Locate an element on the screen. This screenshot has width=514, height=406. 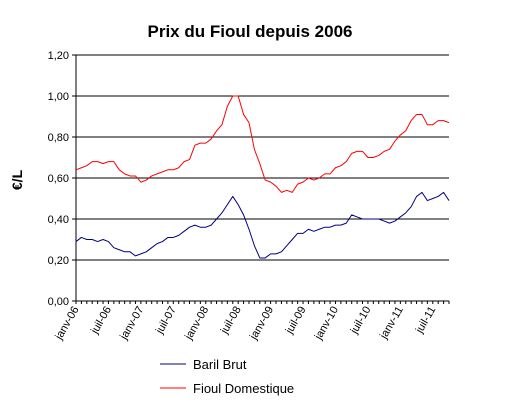
y-tick-label: 1,00 is located at coordinates (58, 97).